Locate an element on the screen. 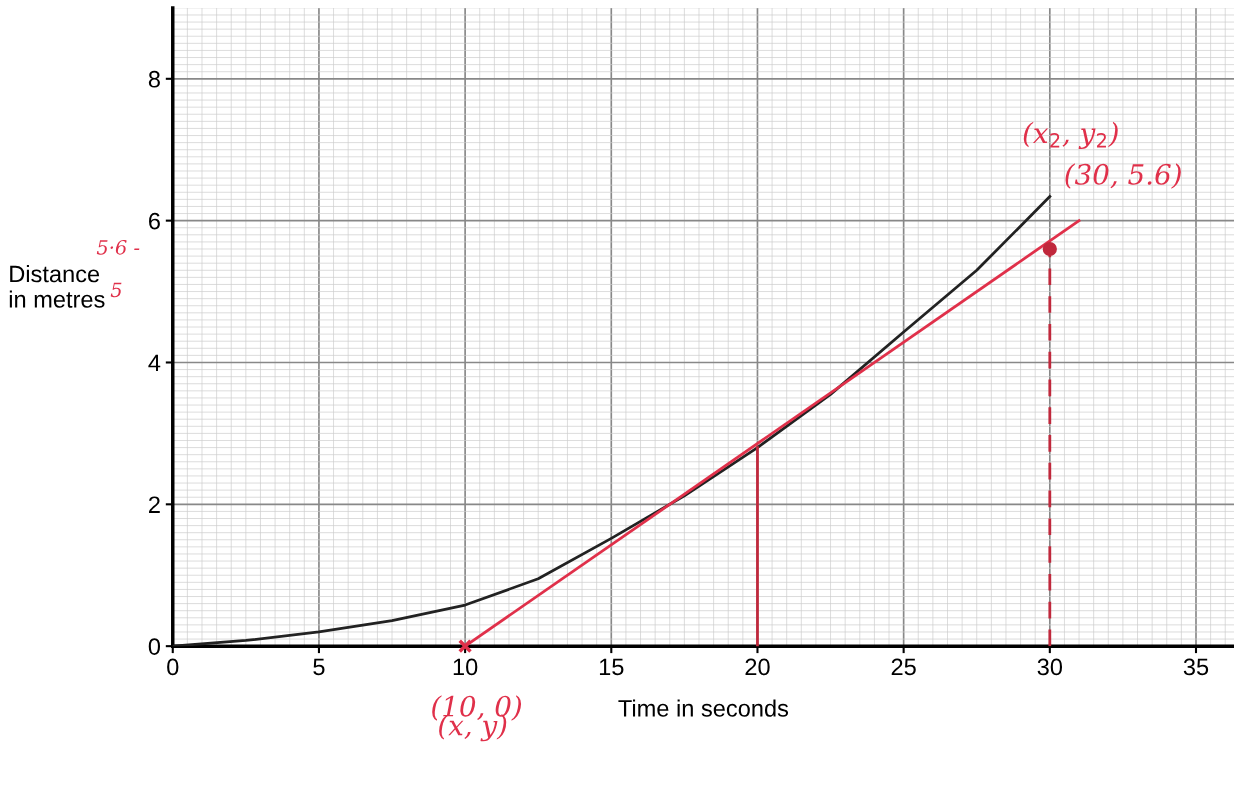  x-tick-label: 30 is located at coordinates (1050, 667).